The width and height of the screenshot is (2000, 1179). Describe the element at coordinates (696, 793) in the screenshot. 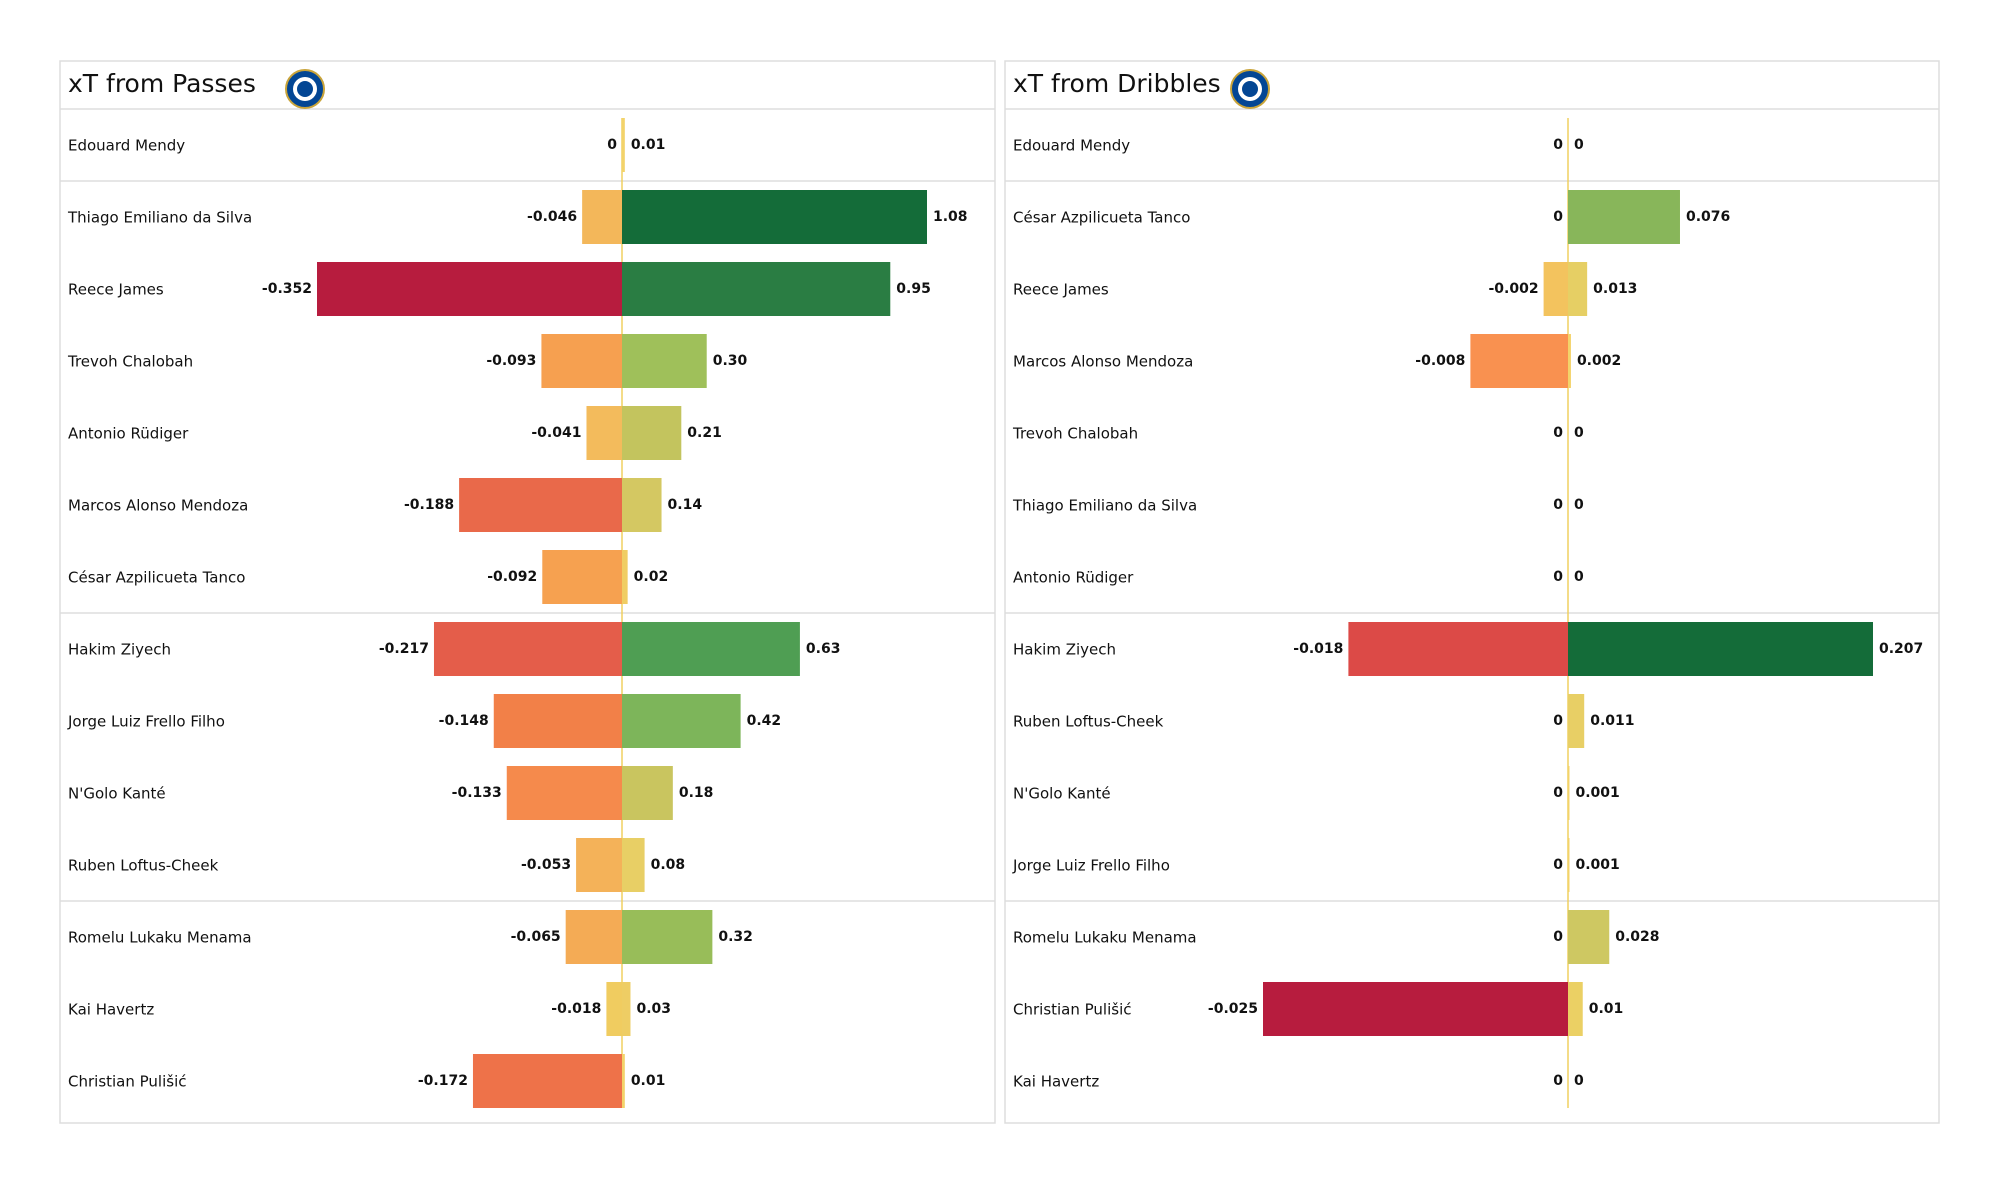

I see `value-label: 0.18` at that location.